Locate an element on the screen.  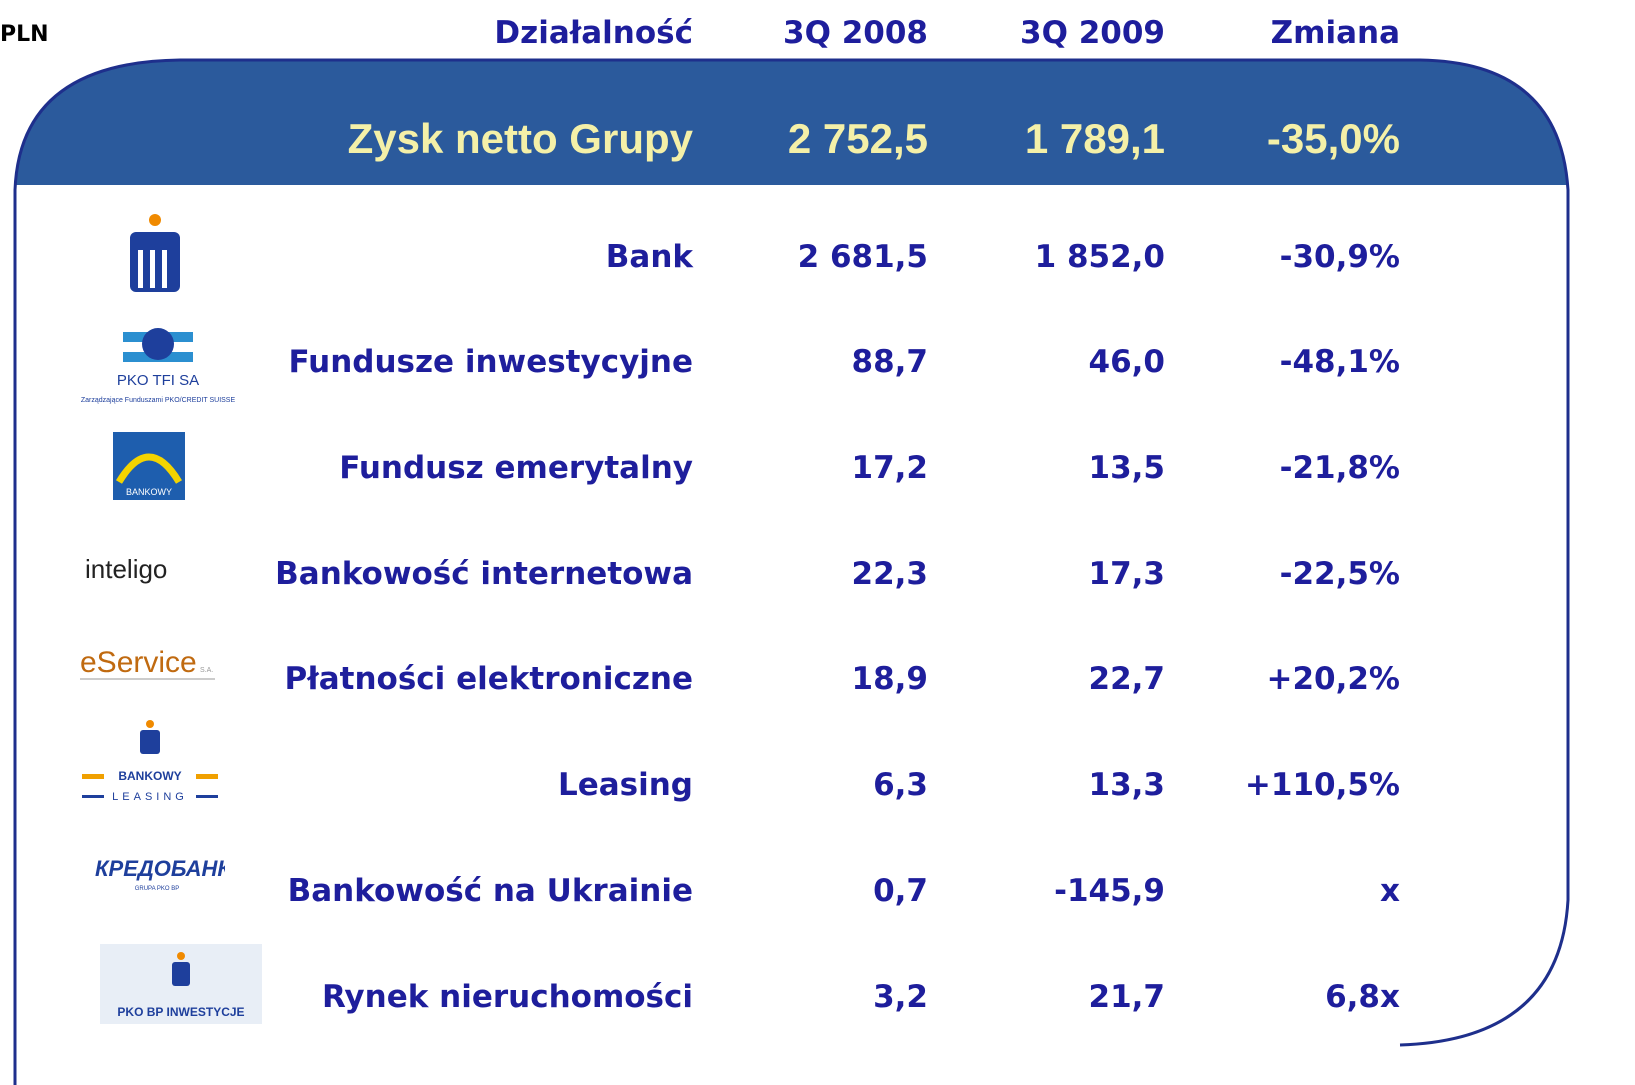
value-cell: +110,5% is located at coordinates (1322, 785).